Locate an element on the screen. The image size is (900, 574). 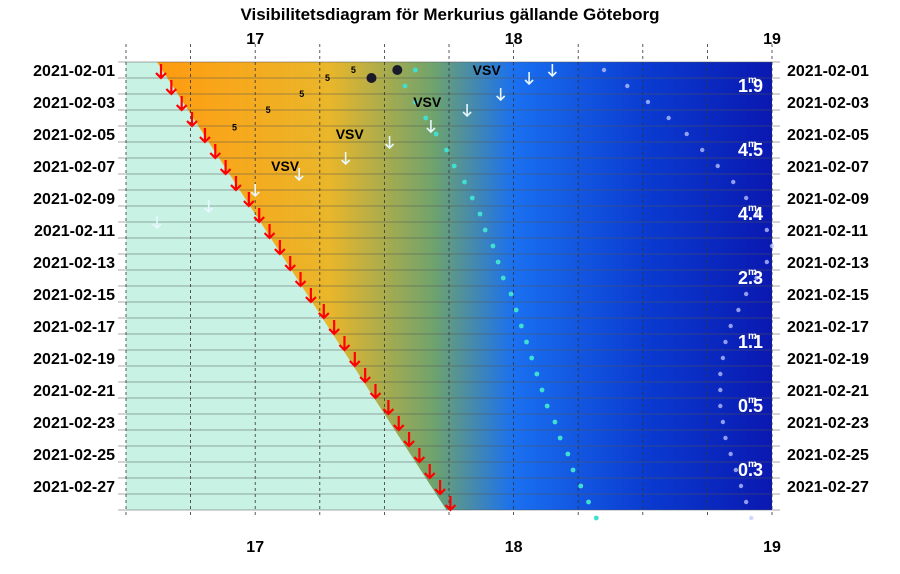
date-label-right: 2021-02-19 is located at coordinates (828, 359).